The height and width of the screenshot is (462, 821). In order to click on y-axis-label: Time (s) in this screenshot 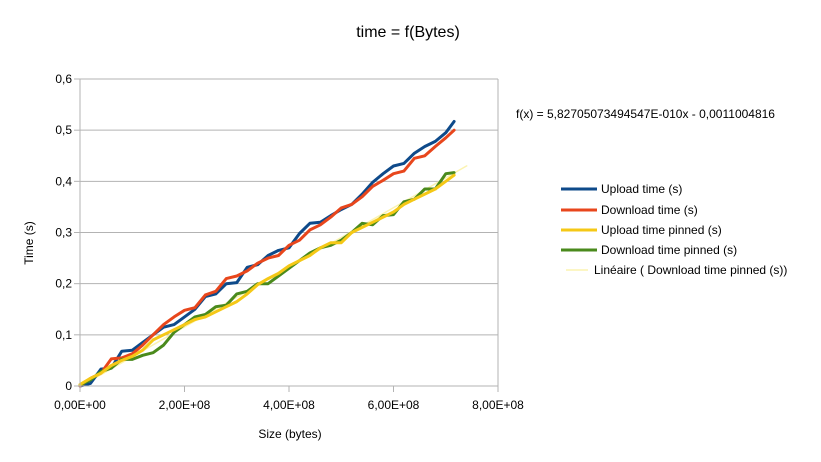, I will do `click(29, 243)`.